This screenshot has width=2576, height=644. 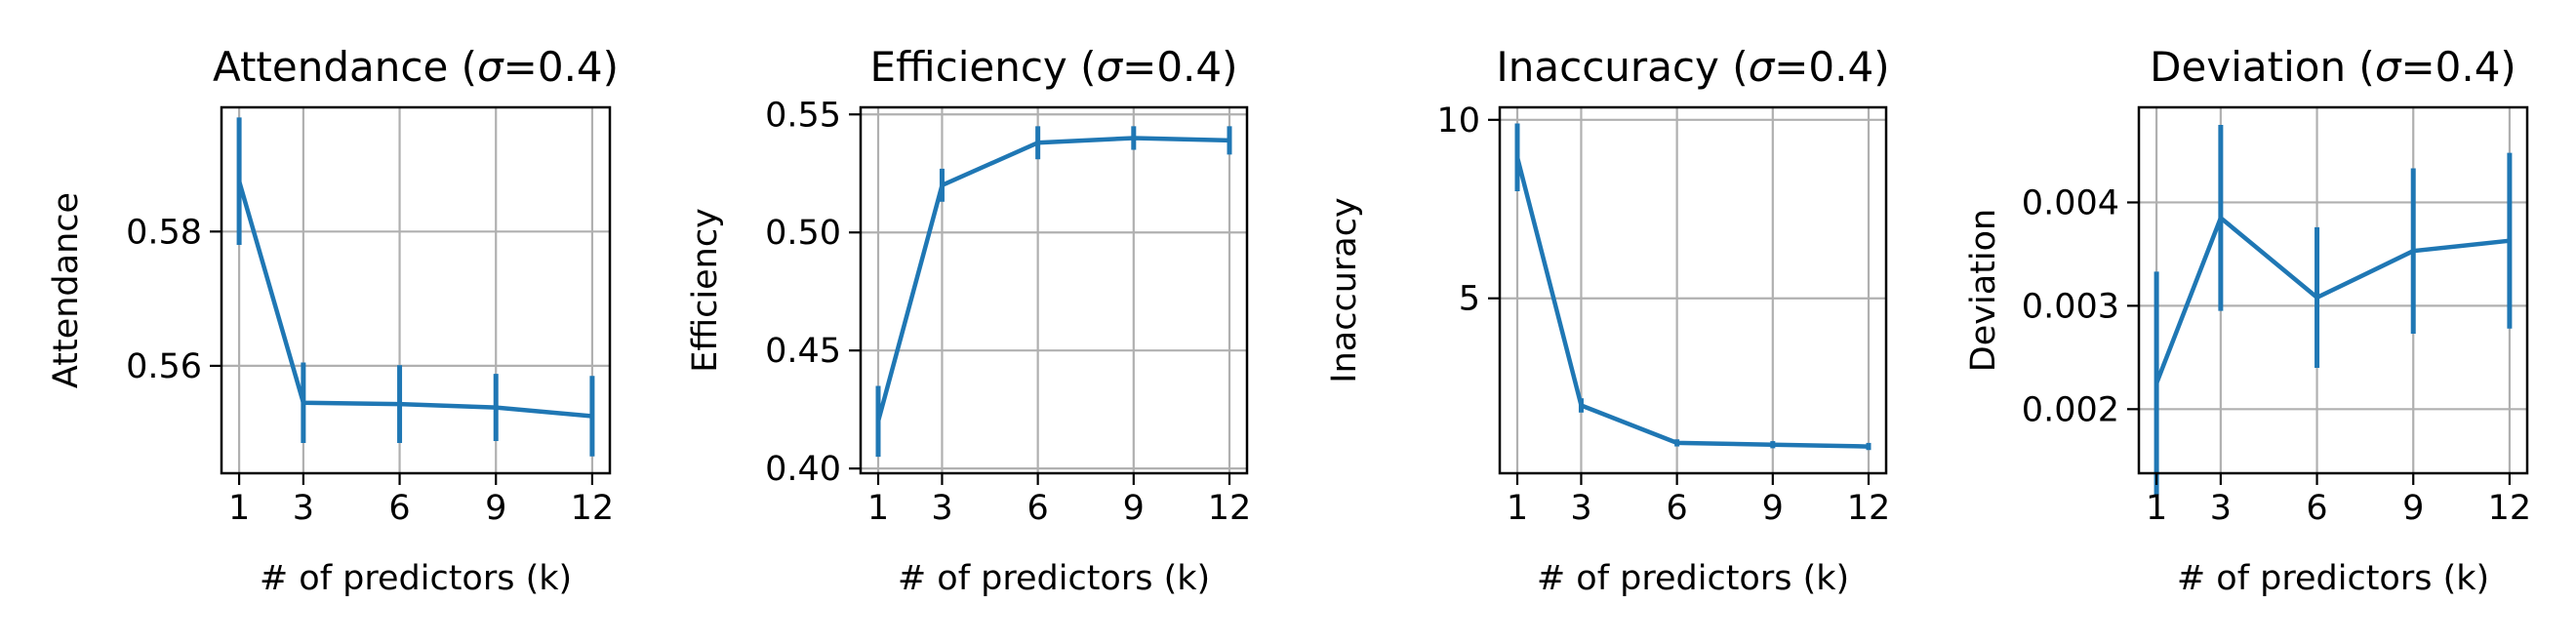 I want to click on y-tick-label: 0.40, so click(x=803, y=469).